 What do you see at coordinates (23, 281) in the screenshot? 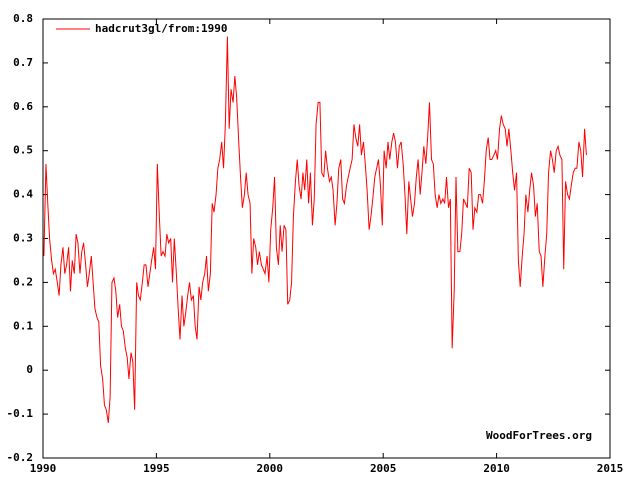
I see `y-tick-label: 0.2` at bounding box center [23, 281].